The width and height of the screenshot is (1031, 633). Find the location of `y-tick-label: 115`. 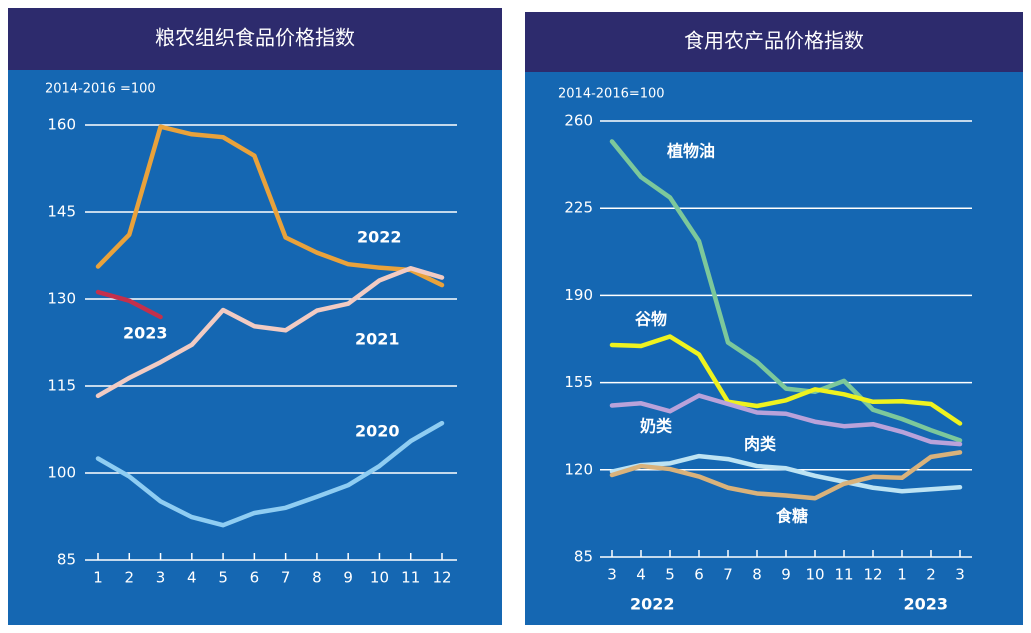

y-tick-label: 115 is located at coordinates (61, 386).